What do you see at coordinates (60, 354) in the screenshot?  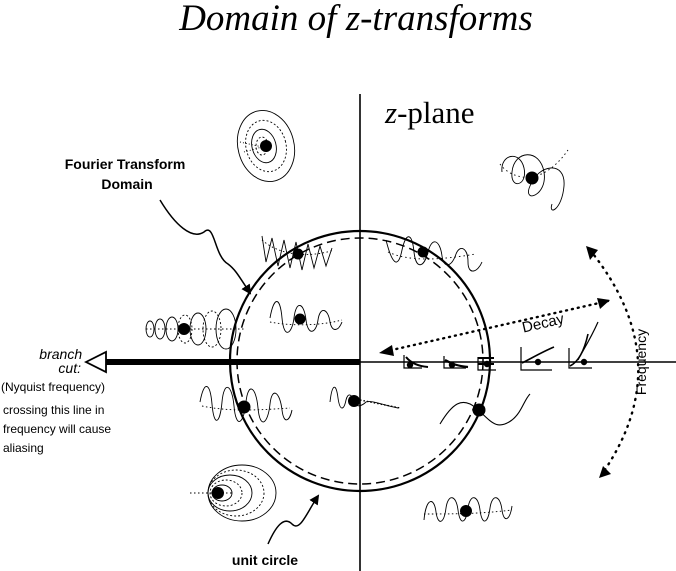 I see `branch-cut-label-line1: branch` at bounding box center [60, 354].